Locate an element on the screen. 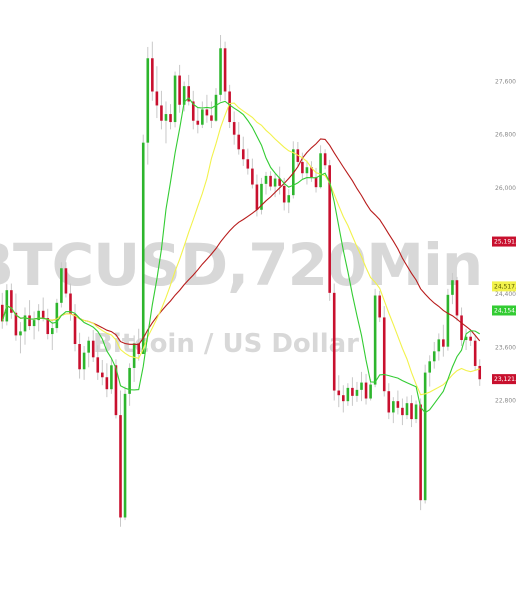 The image size is (516, 600). y-tick-label: 24,400.00 is located at coordinates (505, 294).